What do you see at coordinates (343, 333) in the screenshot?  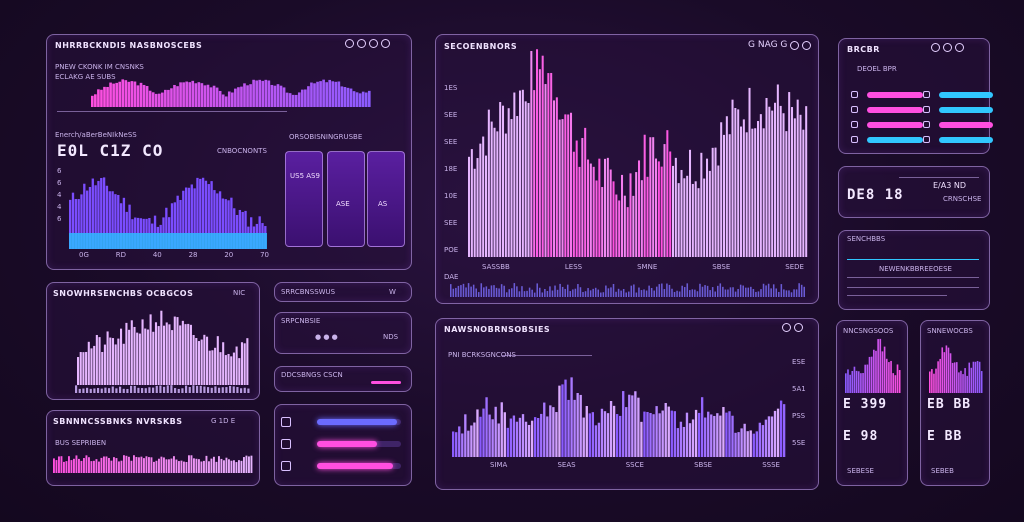 I see `mini-widget-2: SRPCNBSIE NDS ● ● ●` at bounding box center [343, 333].